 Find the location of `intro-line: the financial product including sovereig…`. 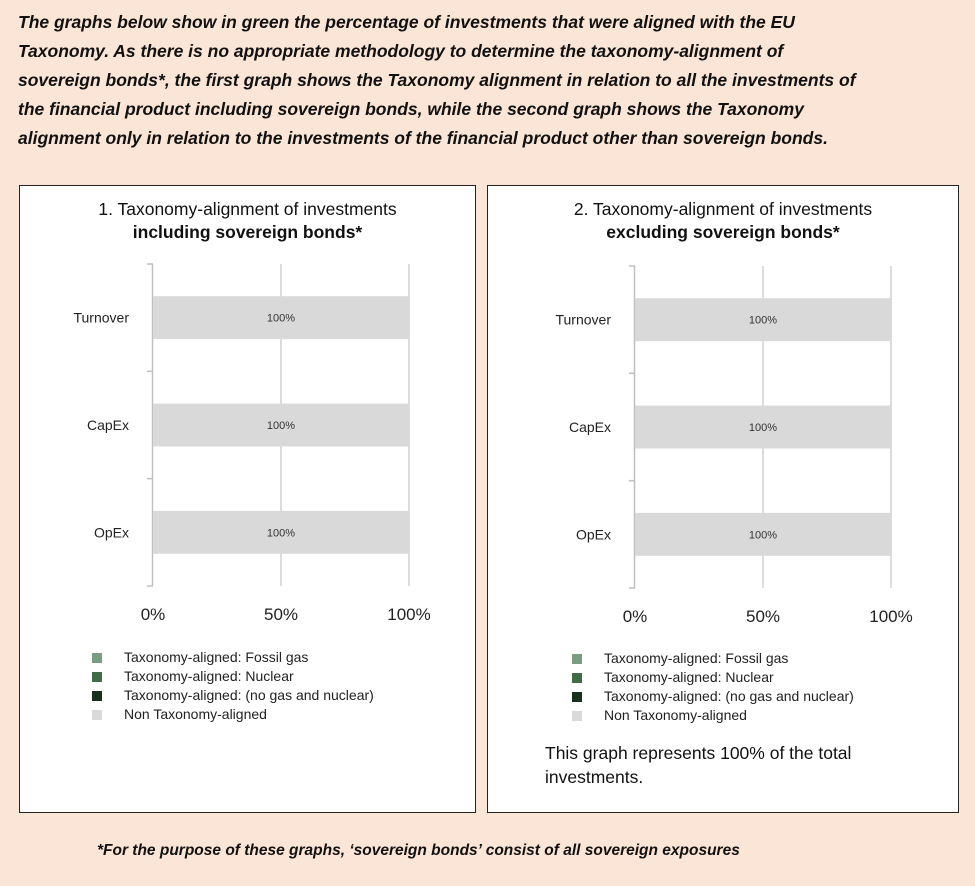

intro-line: the financial product including sovereig… is located at coordinates (411, 109).